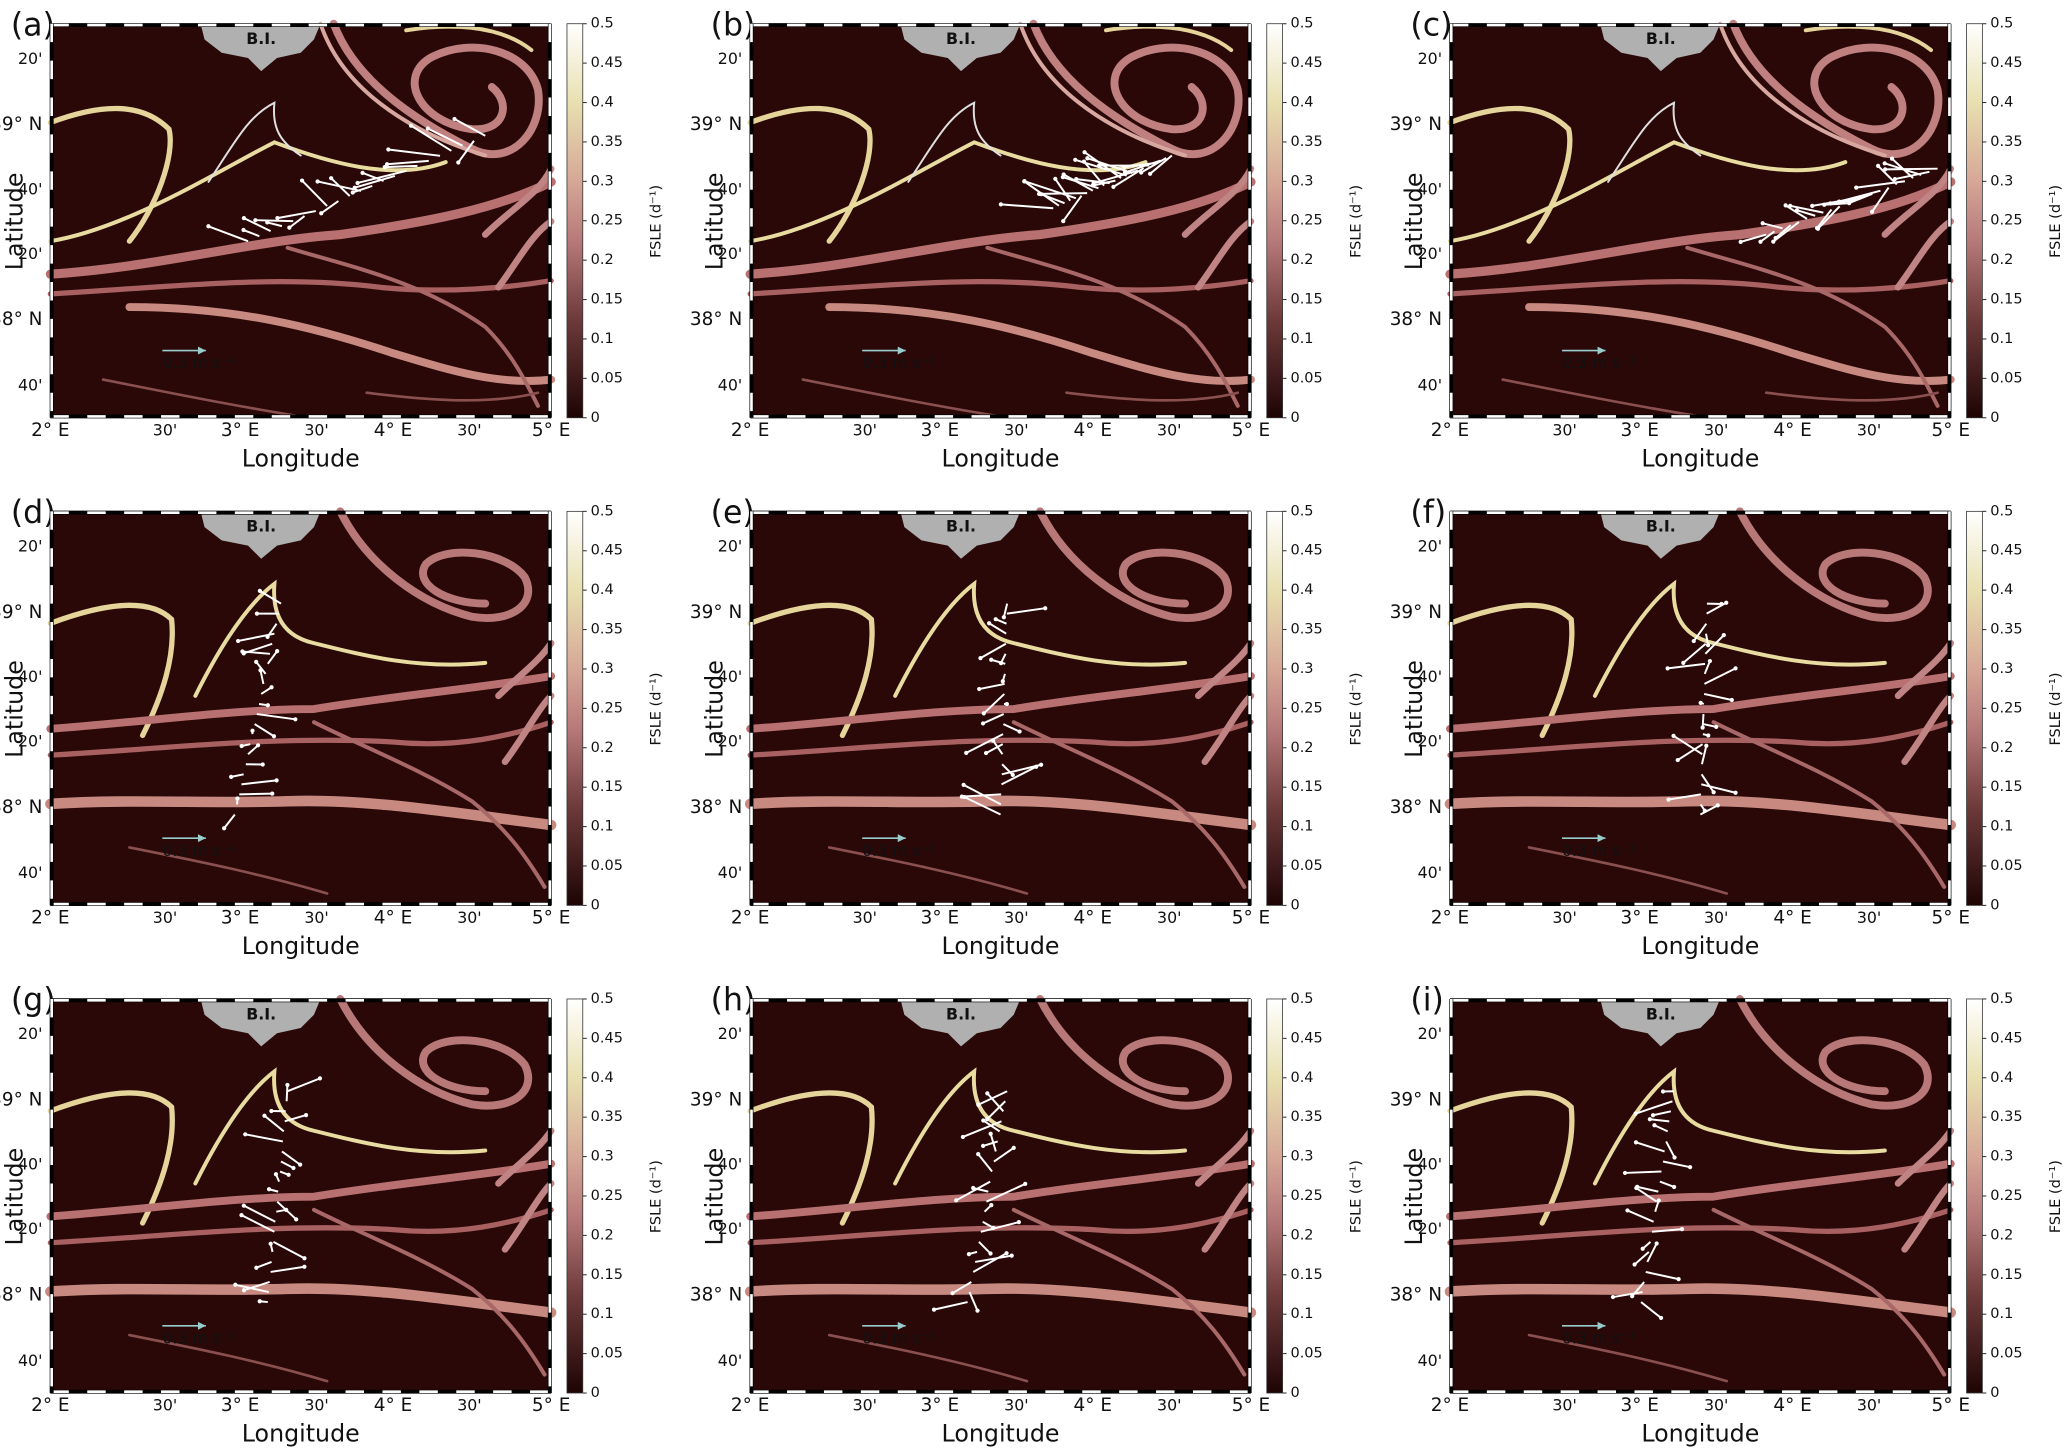 The image size is (2067, 1451). Describe the element at coordinates (551, 430) in the screenshot. I see `lon-tick-label: 5° E` at that location.